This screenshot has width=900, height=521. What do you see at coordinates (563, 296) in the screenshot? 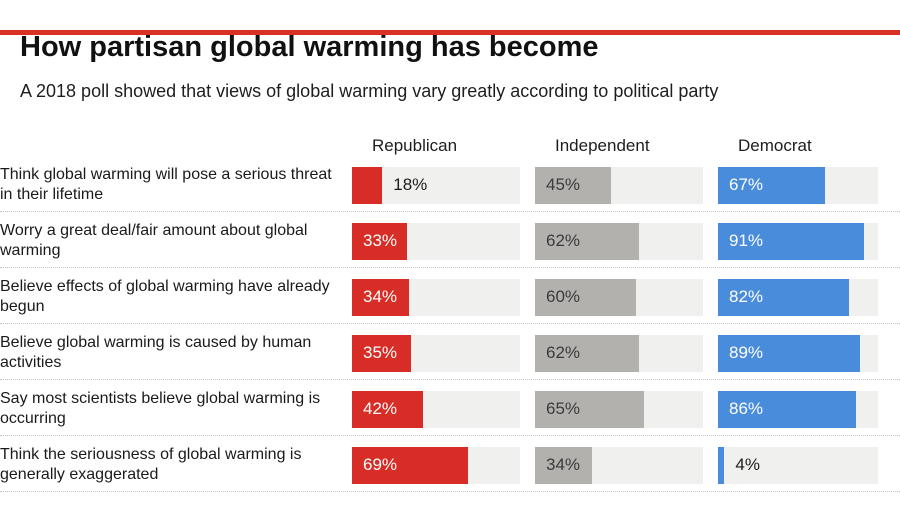
I see `bar-value-label: 60%` at bounding box center [563, 296].